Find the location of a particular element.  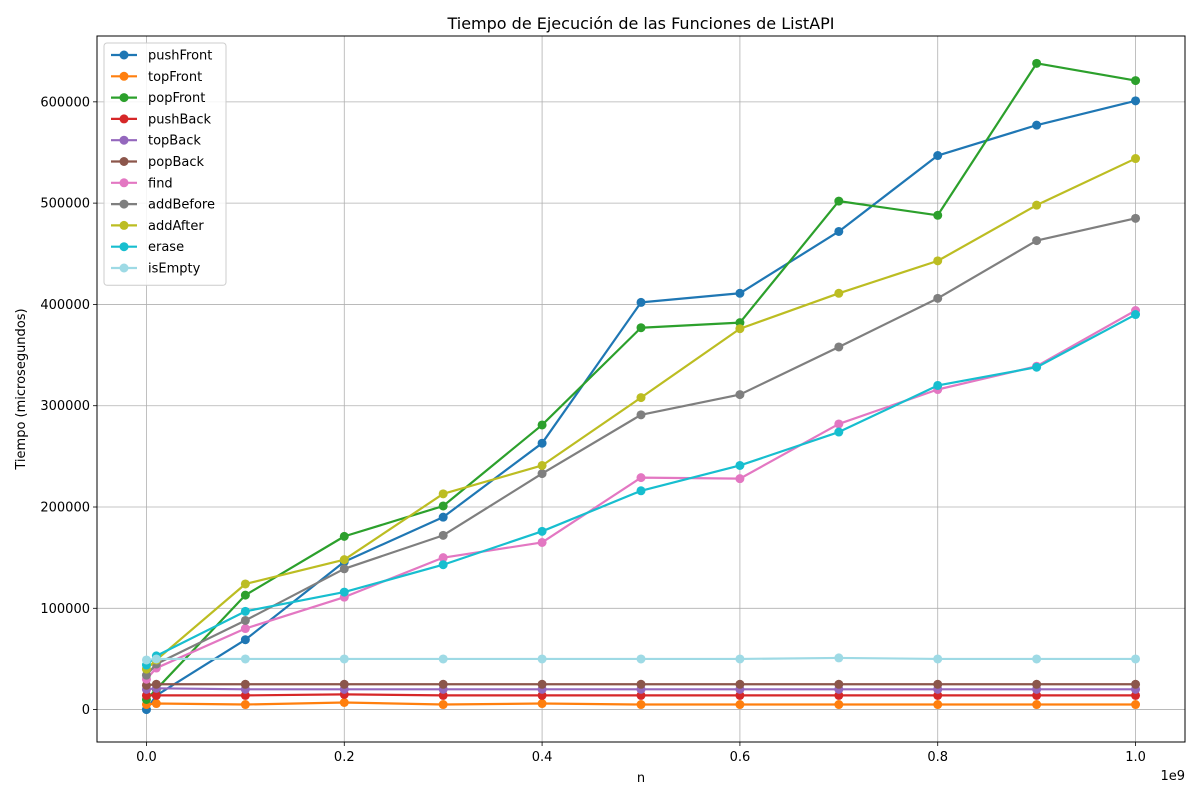

series-line-isEmpty is located at coordinates (641, 659).